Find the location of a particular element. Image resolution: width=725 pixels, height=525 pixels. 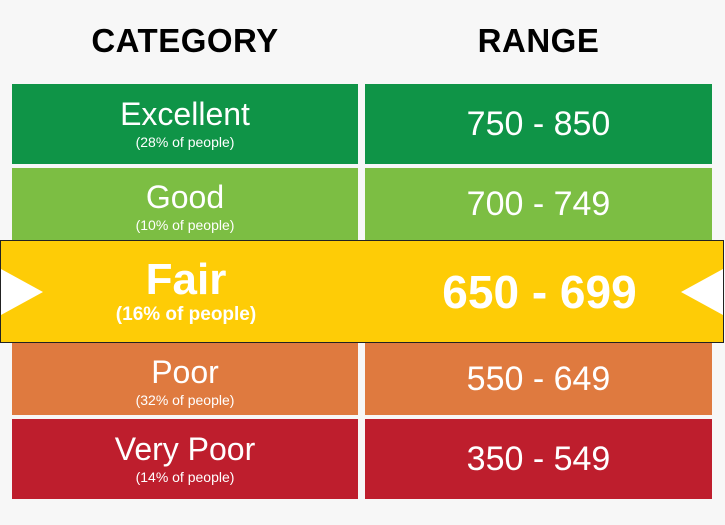

range-value: 550 - 649 is located at coordinates (538, 378).